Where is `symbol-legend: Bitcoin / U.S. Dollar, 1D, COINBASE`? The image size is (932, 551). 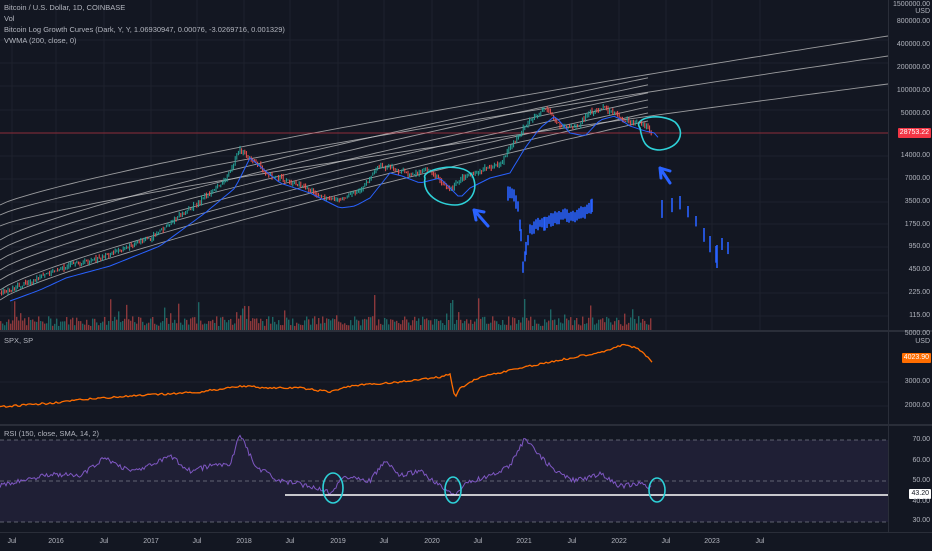 symbol-legend: Bitcoin / U.S. Dollar, 1D, COINBASE is located at coordinates (65, 7).